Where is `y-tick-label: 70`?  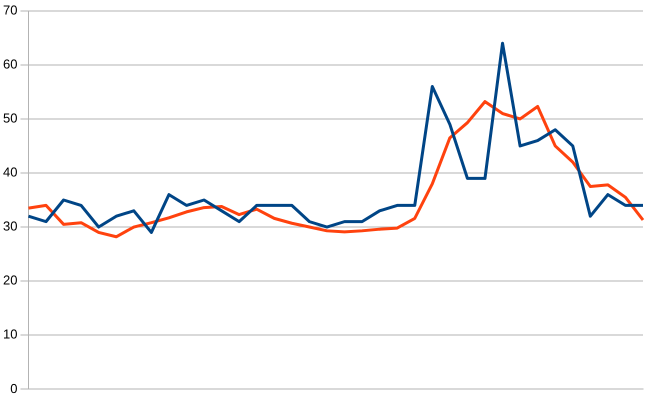
y-tick-label: 70 is located at coordinates (10, 10).